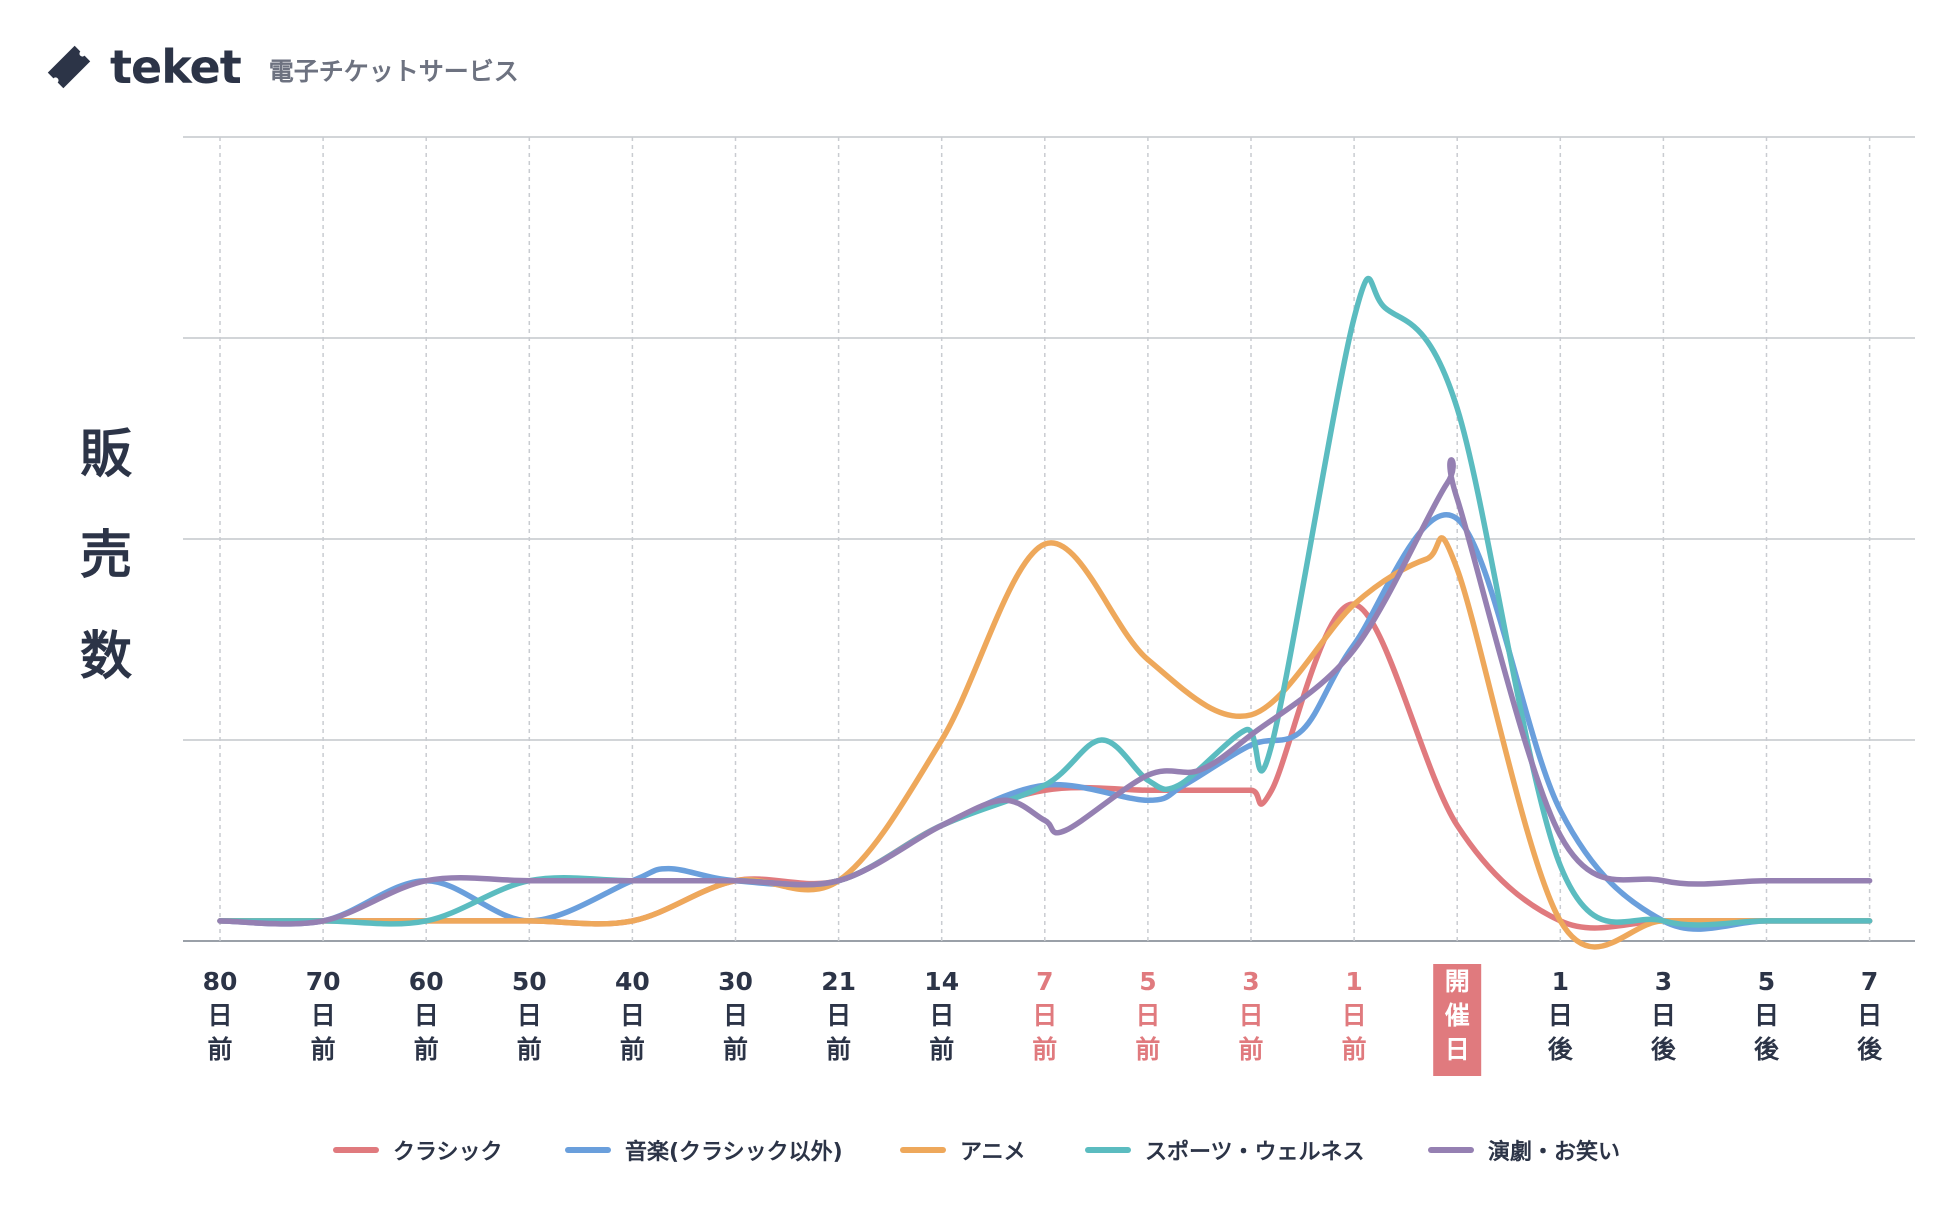 The height and width of the screenshot is (1212, 1950). I want to click on brand-name: teket, so click(176, 67).